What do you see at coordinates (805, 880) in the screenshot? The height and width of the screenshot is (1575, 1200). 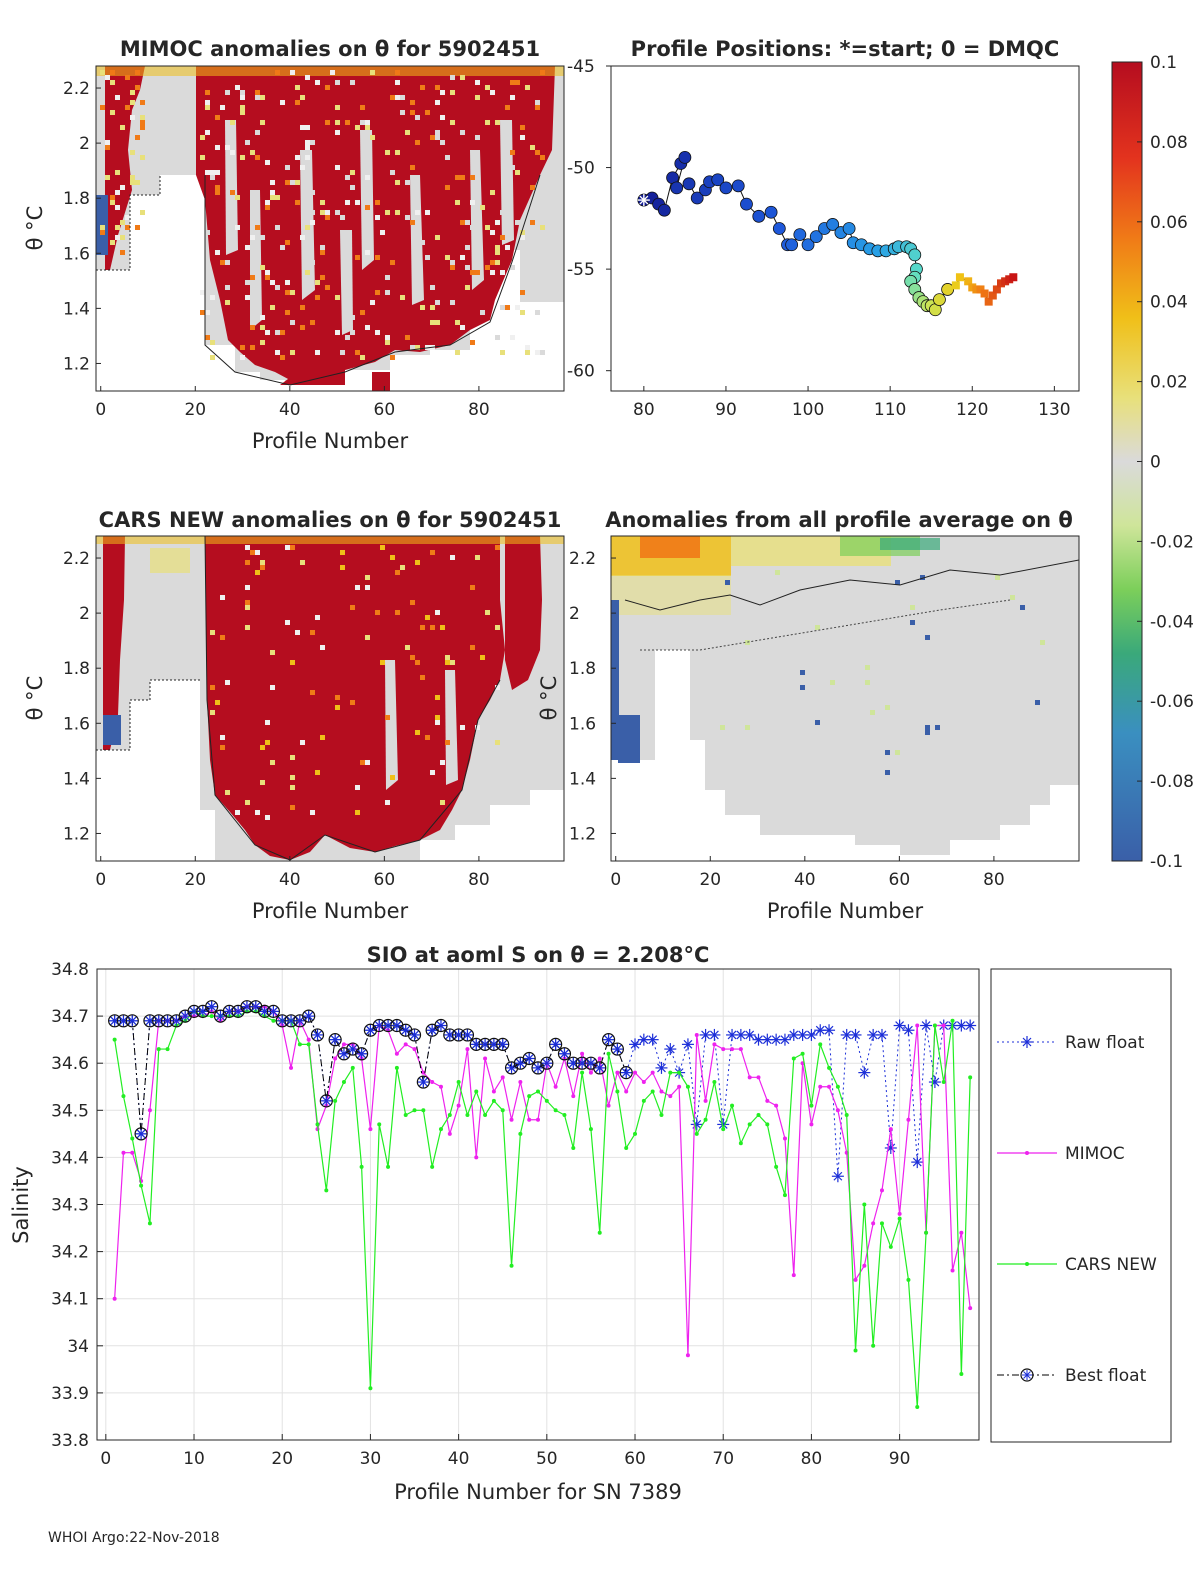 I see `x-tick-label: 40` at bounding box center [805, 880].